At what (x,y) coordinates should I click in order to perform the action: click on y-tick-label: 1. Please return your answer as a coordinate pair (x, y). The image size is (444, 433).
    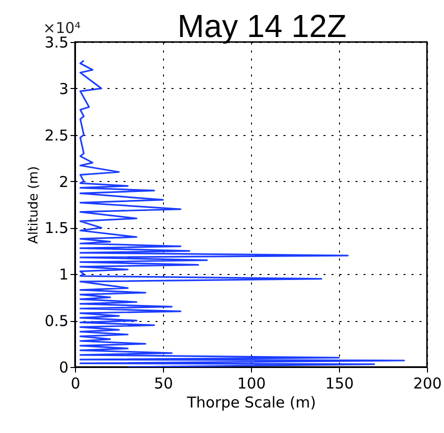
    Looking at the image, I should click on (63, 275).